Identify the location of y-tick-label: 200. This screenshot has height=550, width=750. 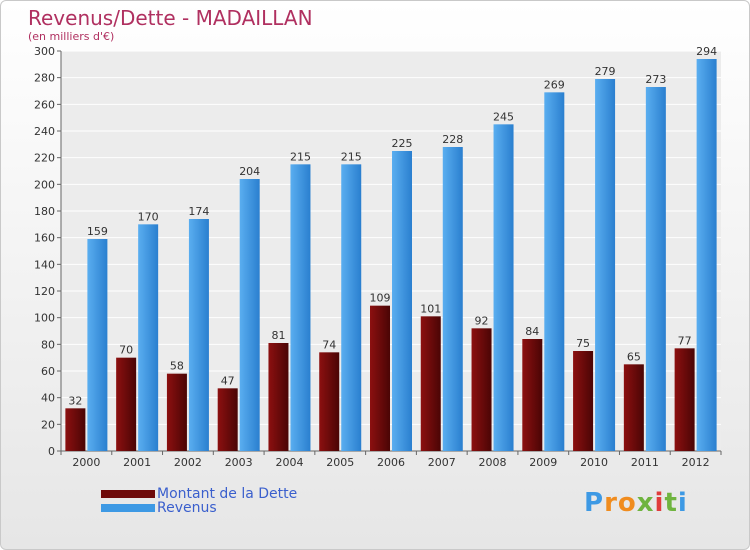
(44, 184).